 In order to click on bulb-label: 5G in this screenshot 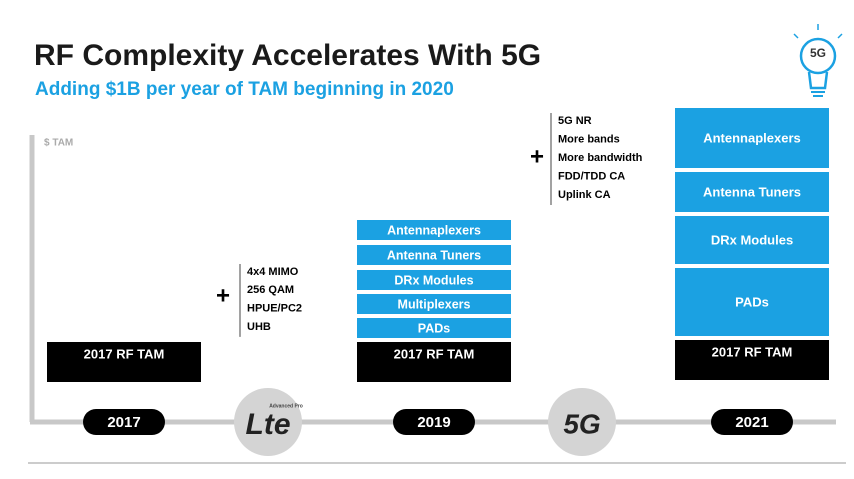, I will do `click(818, 53)`.